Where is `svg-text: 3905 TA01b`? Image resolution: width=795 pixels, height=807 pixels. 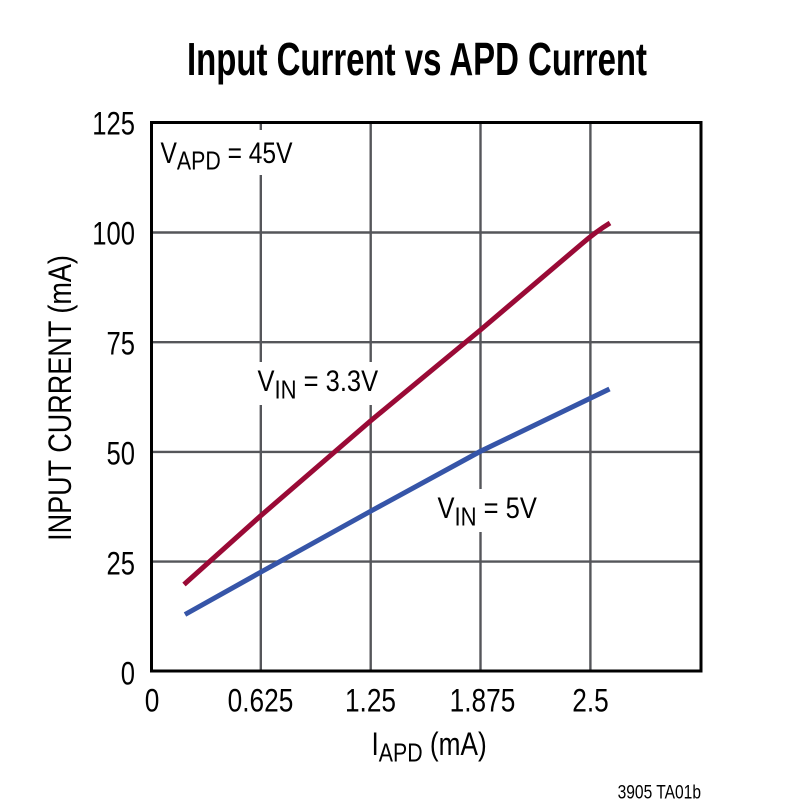 svg-text: 3905 TA01b is located at coordinates (659, 792).